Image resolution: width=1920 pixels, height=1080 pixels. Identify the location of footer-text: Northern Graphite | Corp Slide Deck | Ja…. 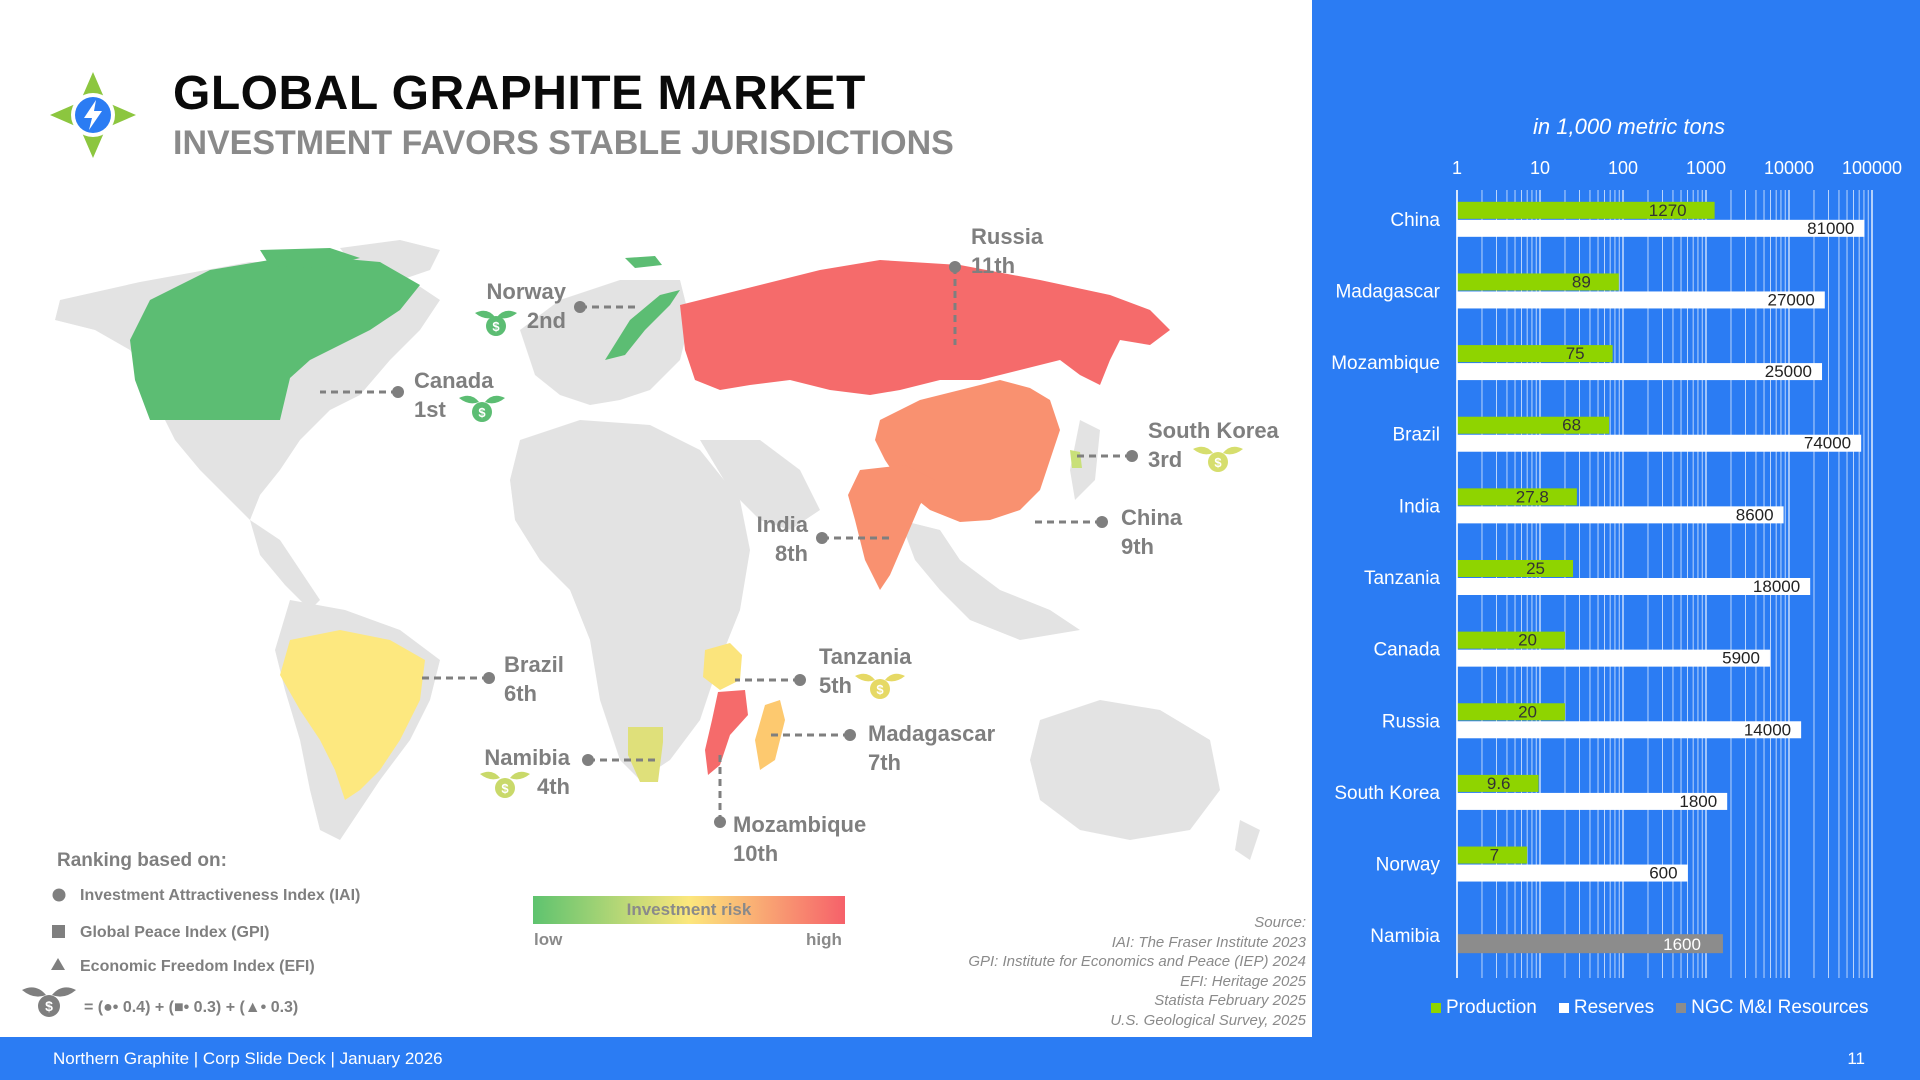
(248, 1058).